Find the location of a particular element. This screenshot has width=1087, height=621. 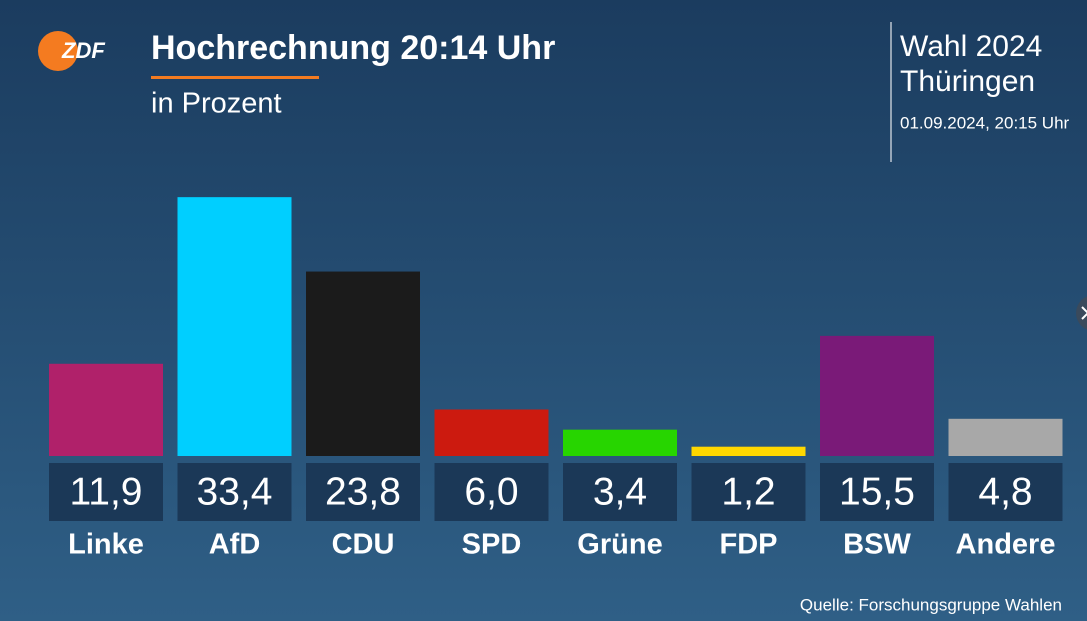

value-label: 1,2 is located at coordinates (748, 491).